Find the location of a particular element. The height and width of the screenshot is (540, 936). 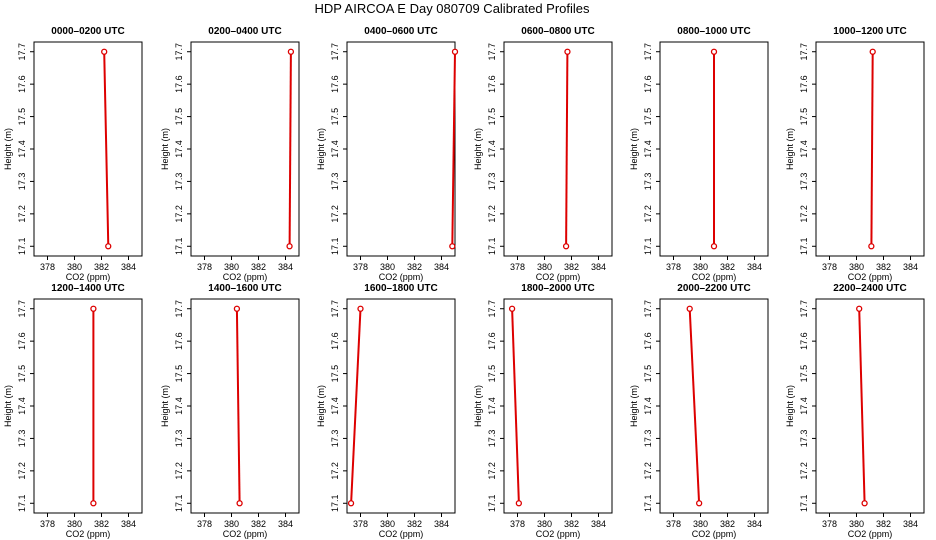

panel-title: 1200–1400 UTC is located at coordinates (87, 288).